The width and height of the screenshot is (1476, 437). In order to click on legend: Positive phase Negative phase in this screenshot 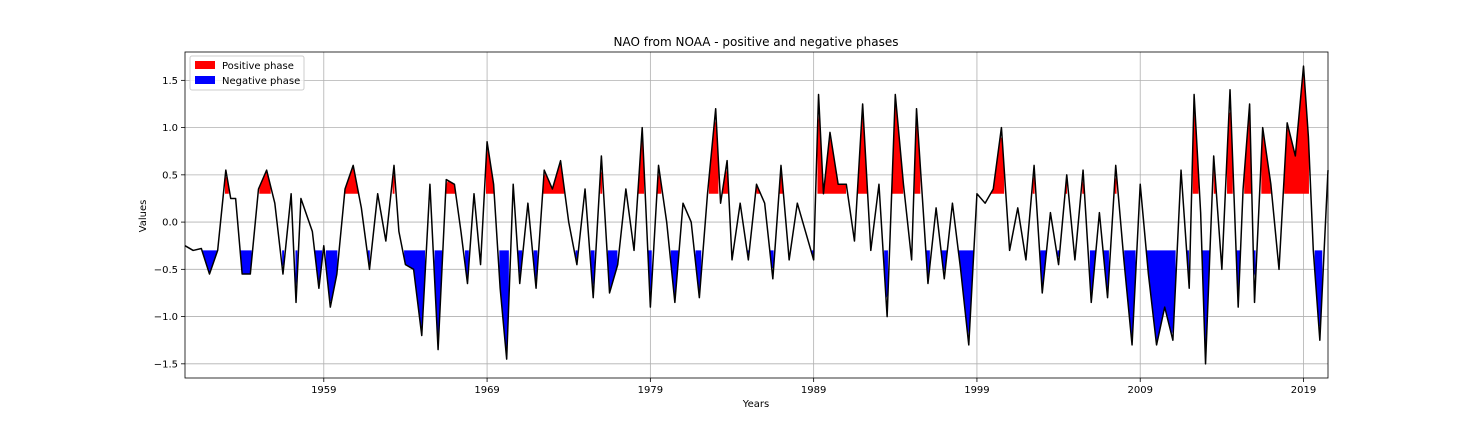, I will do `click(247, 73)`.